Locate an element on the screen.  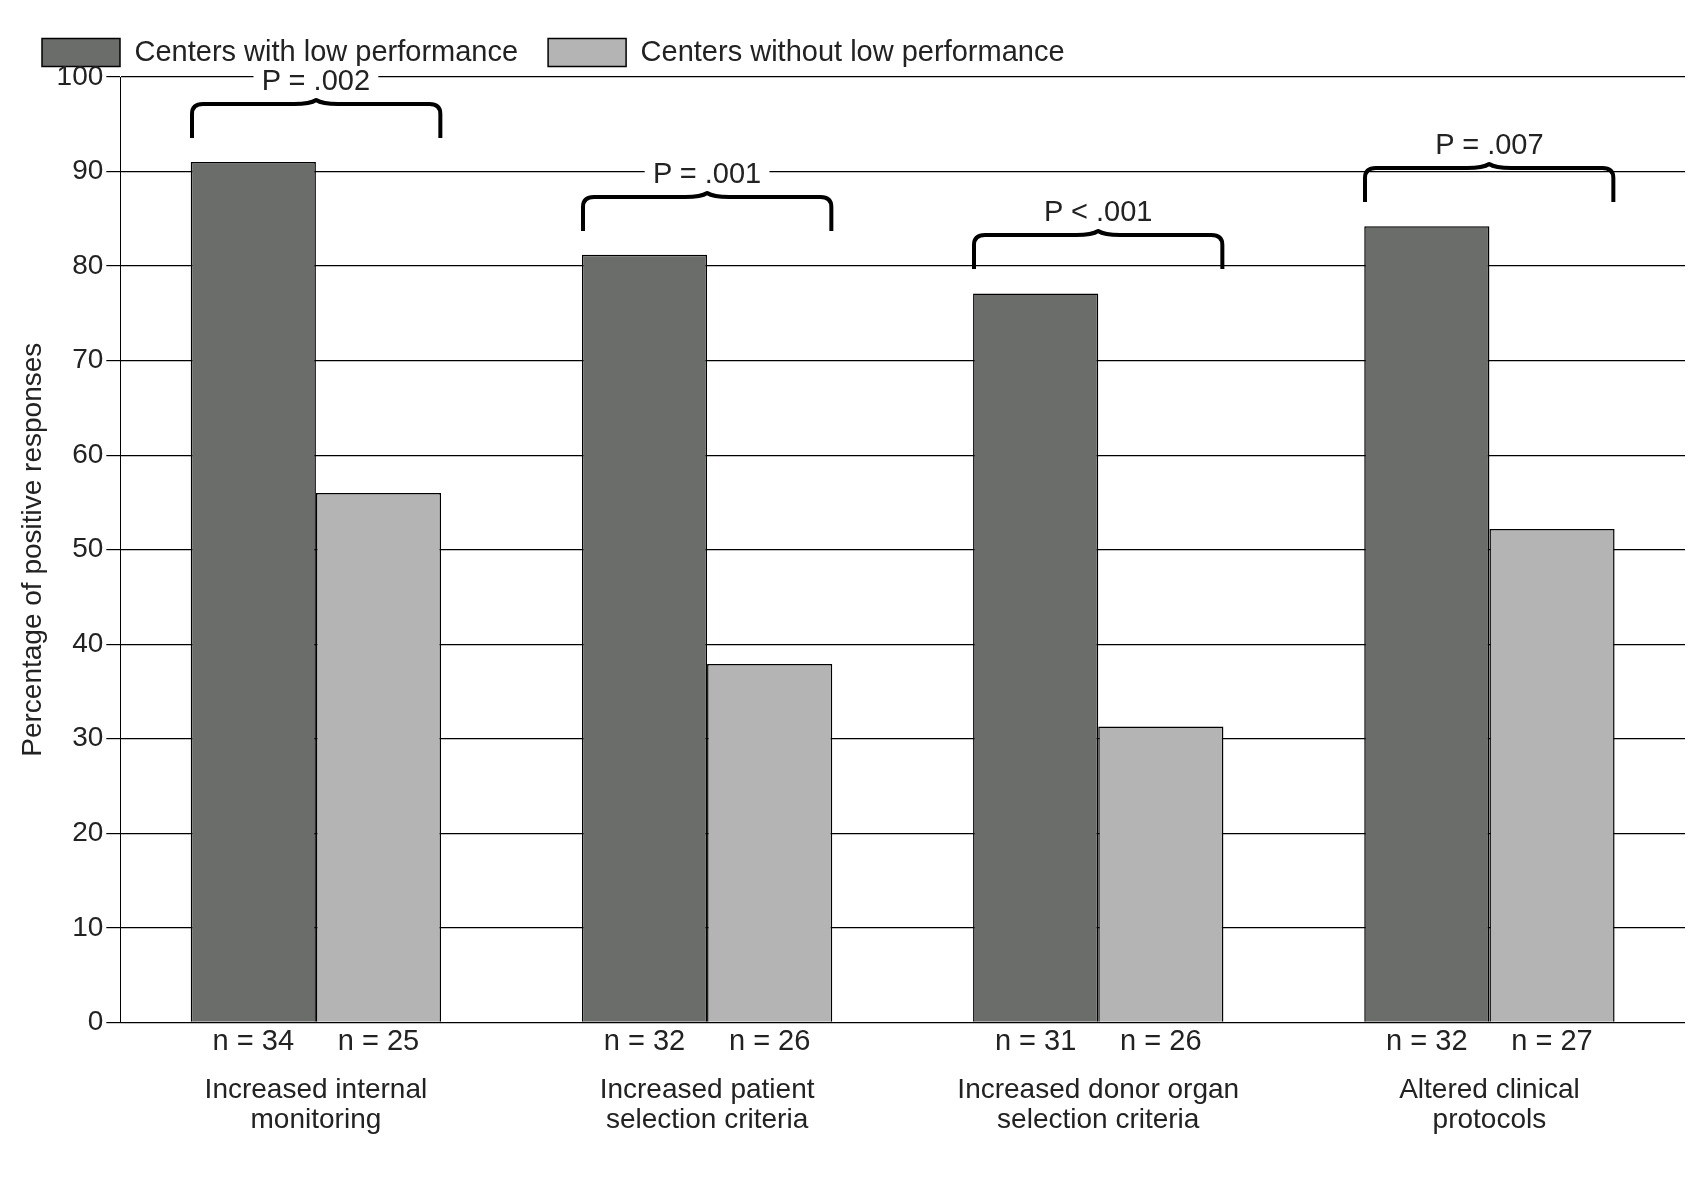
y-tick-label: 40 is located at coordinates (88, 642).